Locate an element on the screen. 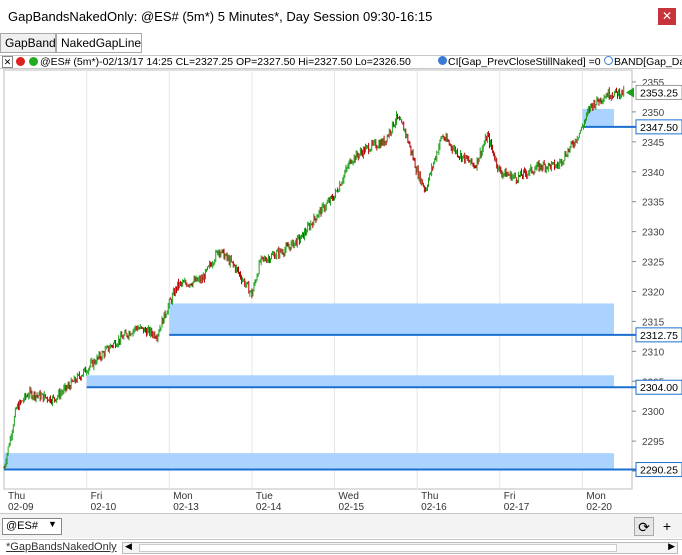  bottom-toolbar: @ES# ▼ ⟳ + is located at coordinates (341, 525).